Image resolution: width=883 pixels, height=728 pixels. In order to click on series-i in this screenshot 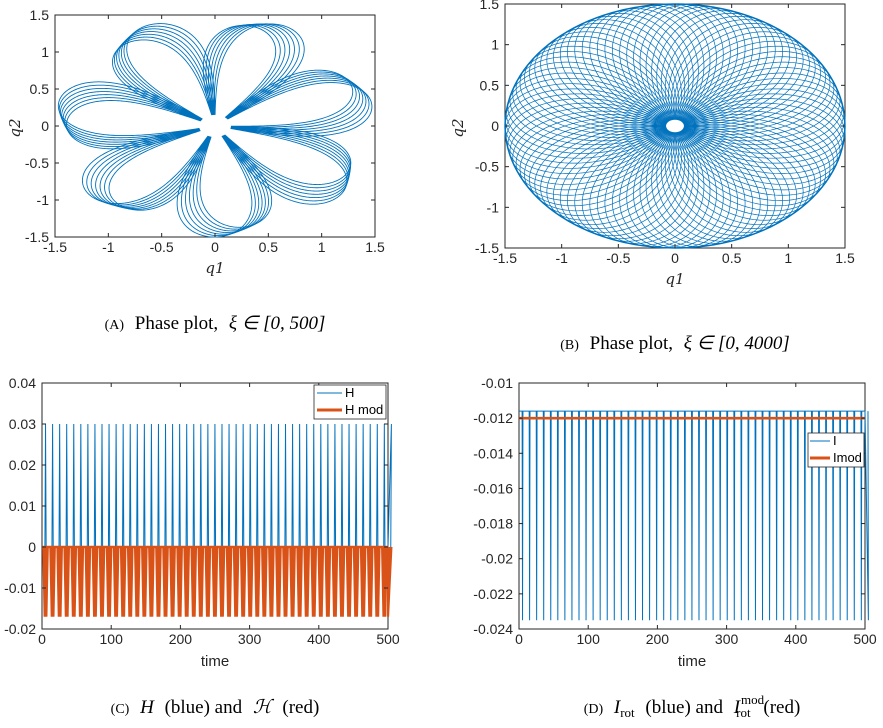, I will do `click(695, 516)`.